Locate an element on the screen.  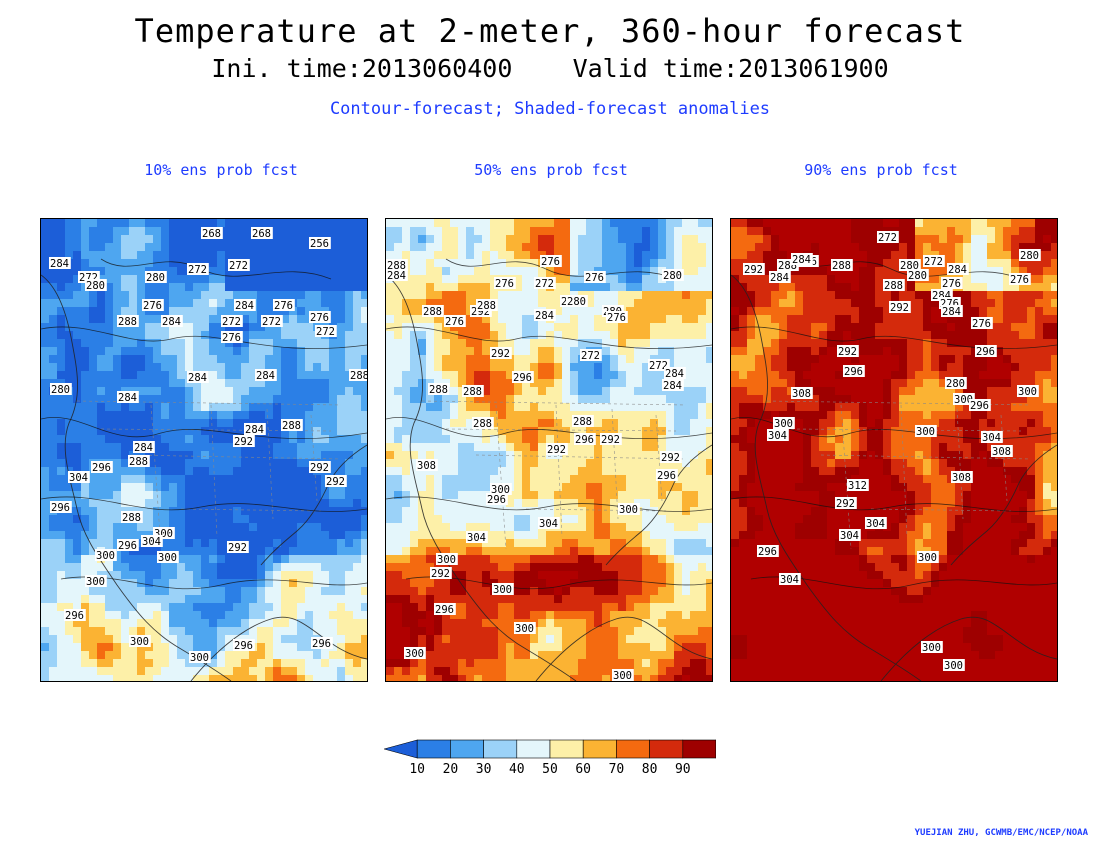
colorbar-tick-label: 40 is located at coordinates (517, 769).